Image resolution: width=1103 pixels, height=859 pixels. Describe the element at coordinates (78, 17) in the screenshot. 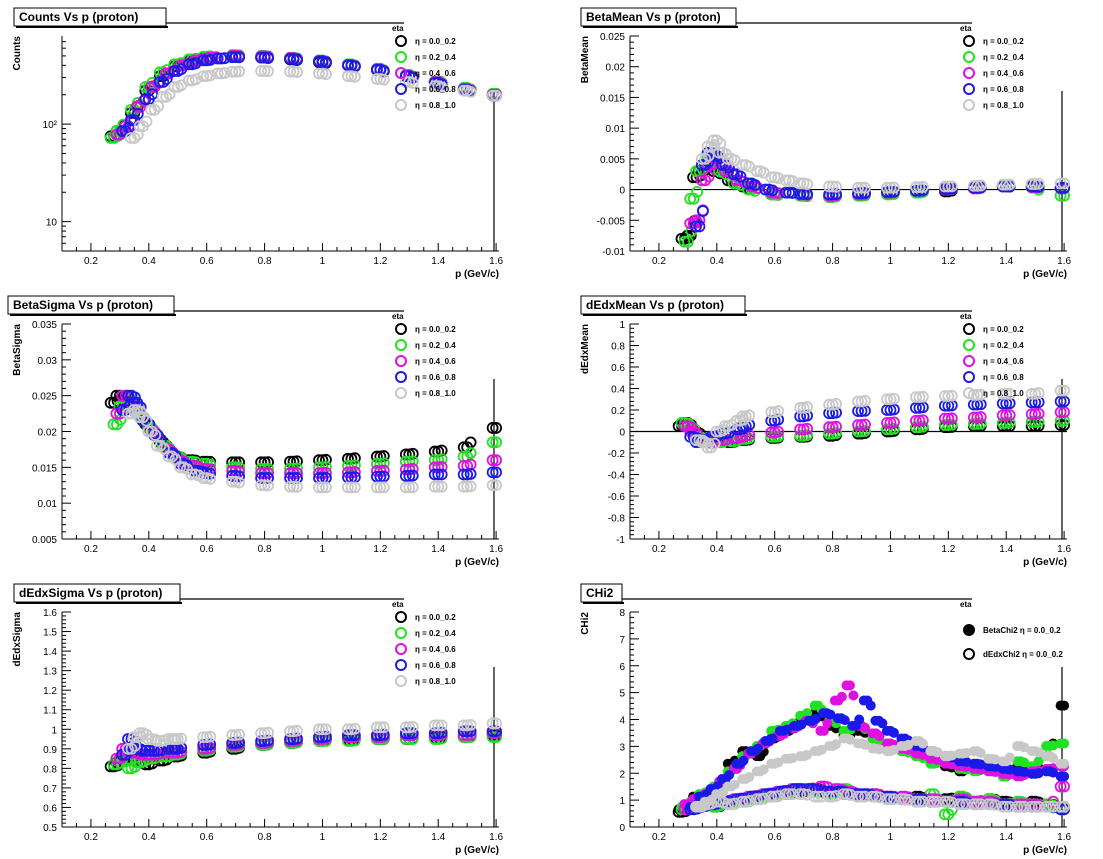

I see `chart-title: Counts Vs p (proton)` at that location.